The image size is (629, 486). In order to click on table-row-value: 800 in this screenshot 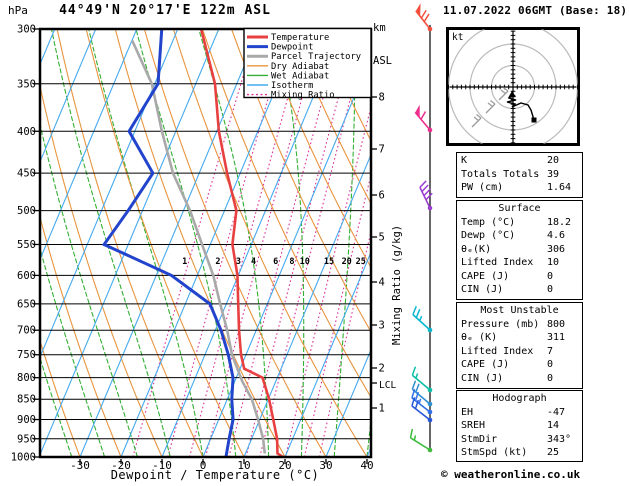, I will do `click(556, 324)`.